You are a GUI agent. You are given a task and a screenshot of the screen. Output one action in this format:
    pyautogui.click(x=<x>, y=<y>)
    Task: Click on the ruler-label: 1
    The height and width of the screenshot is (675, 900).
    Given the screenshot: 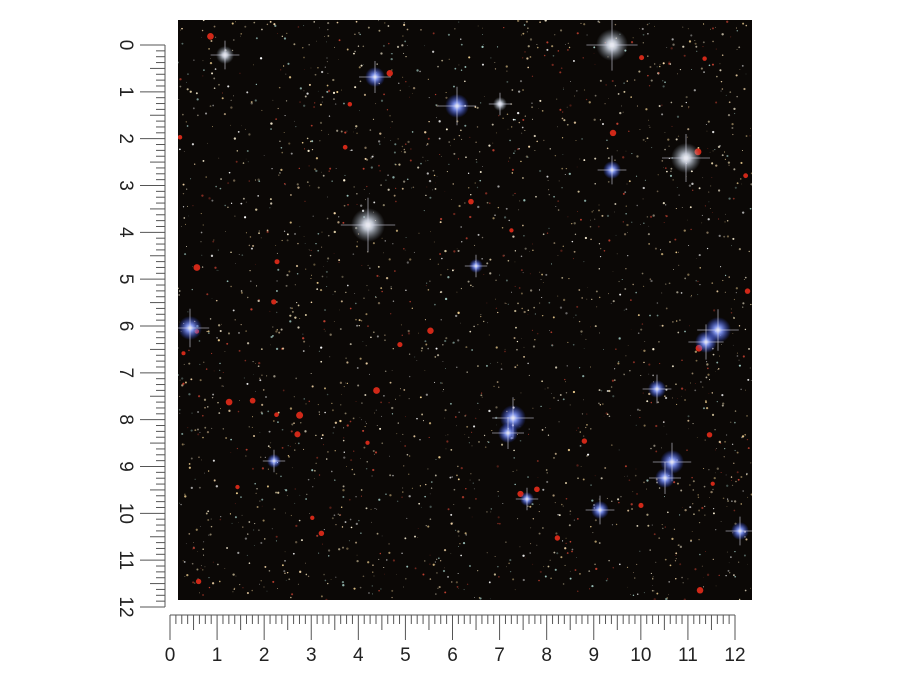 What is the action you would take?
    pyautogui.click(x=217, y=655)
    